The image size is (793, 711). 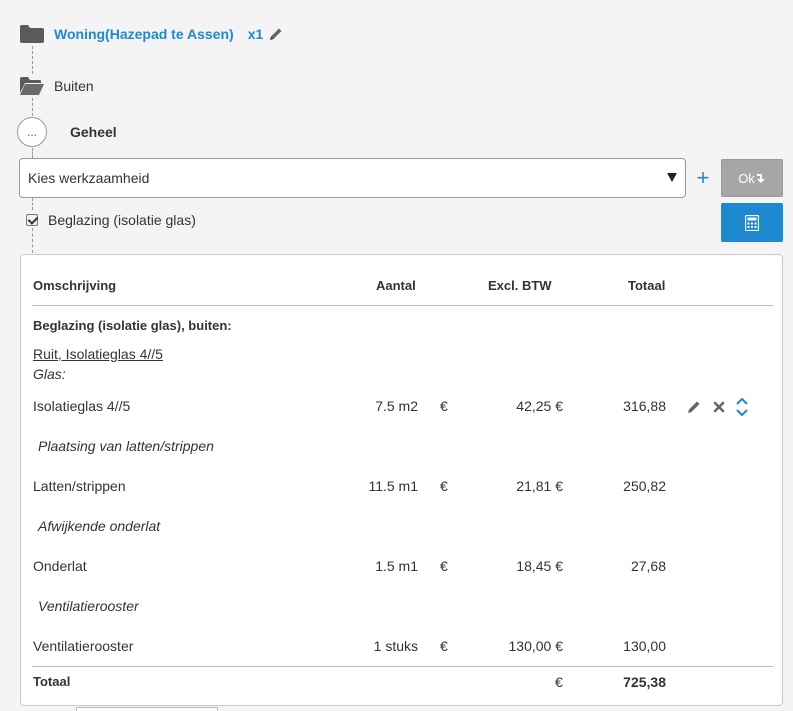 What do you see at coordinates (52, 681) in the screenshot?
I see `footer-label: Totaal` at bounding box center [52, 681].